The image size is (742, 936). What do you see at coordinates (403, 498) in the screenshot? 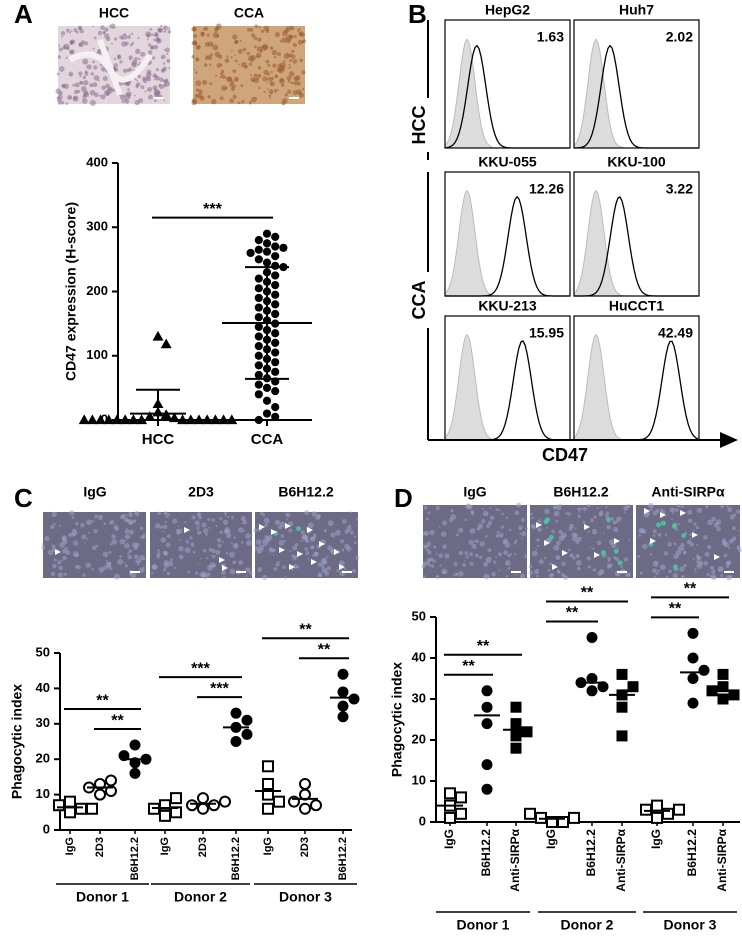
I see `panel-label: D` at bounding box center [403, 498].